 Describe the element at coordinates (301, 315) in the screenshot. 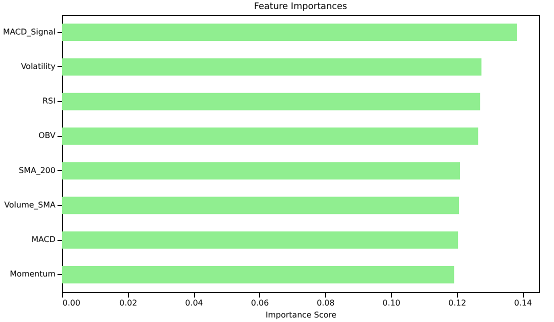

I see `x-axis-title: Importance Score` at that location.